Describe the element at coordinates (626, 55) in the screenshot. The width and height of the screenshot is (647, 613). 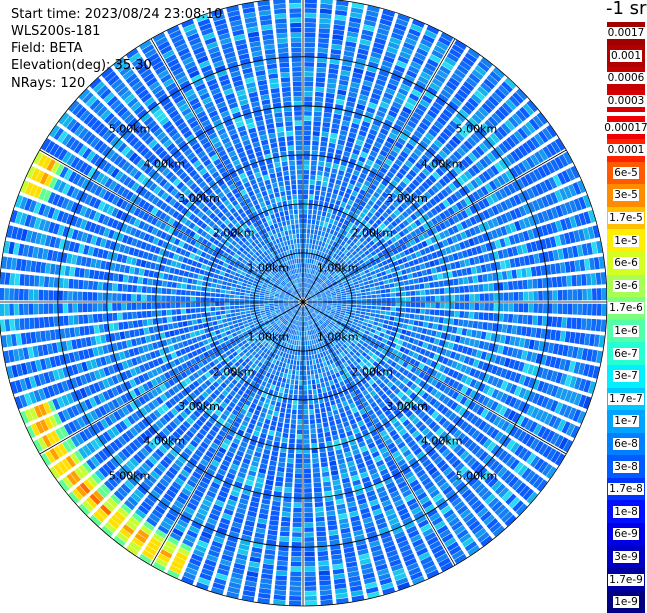
I see `colorbar-tick-label: 0.001` at that location.